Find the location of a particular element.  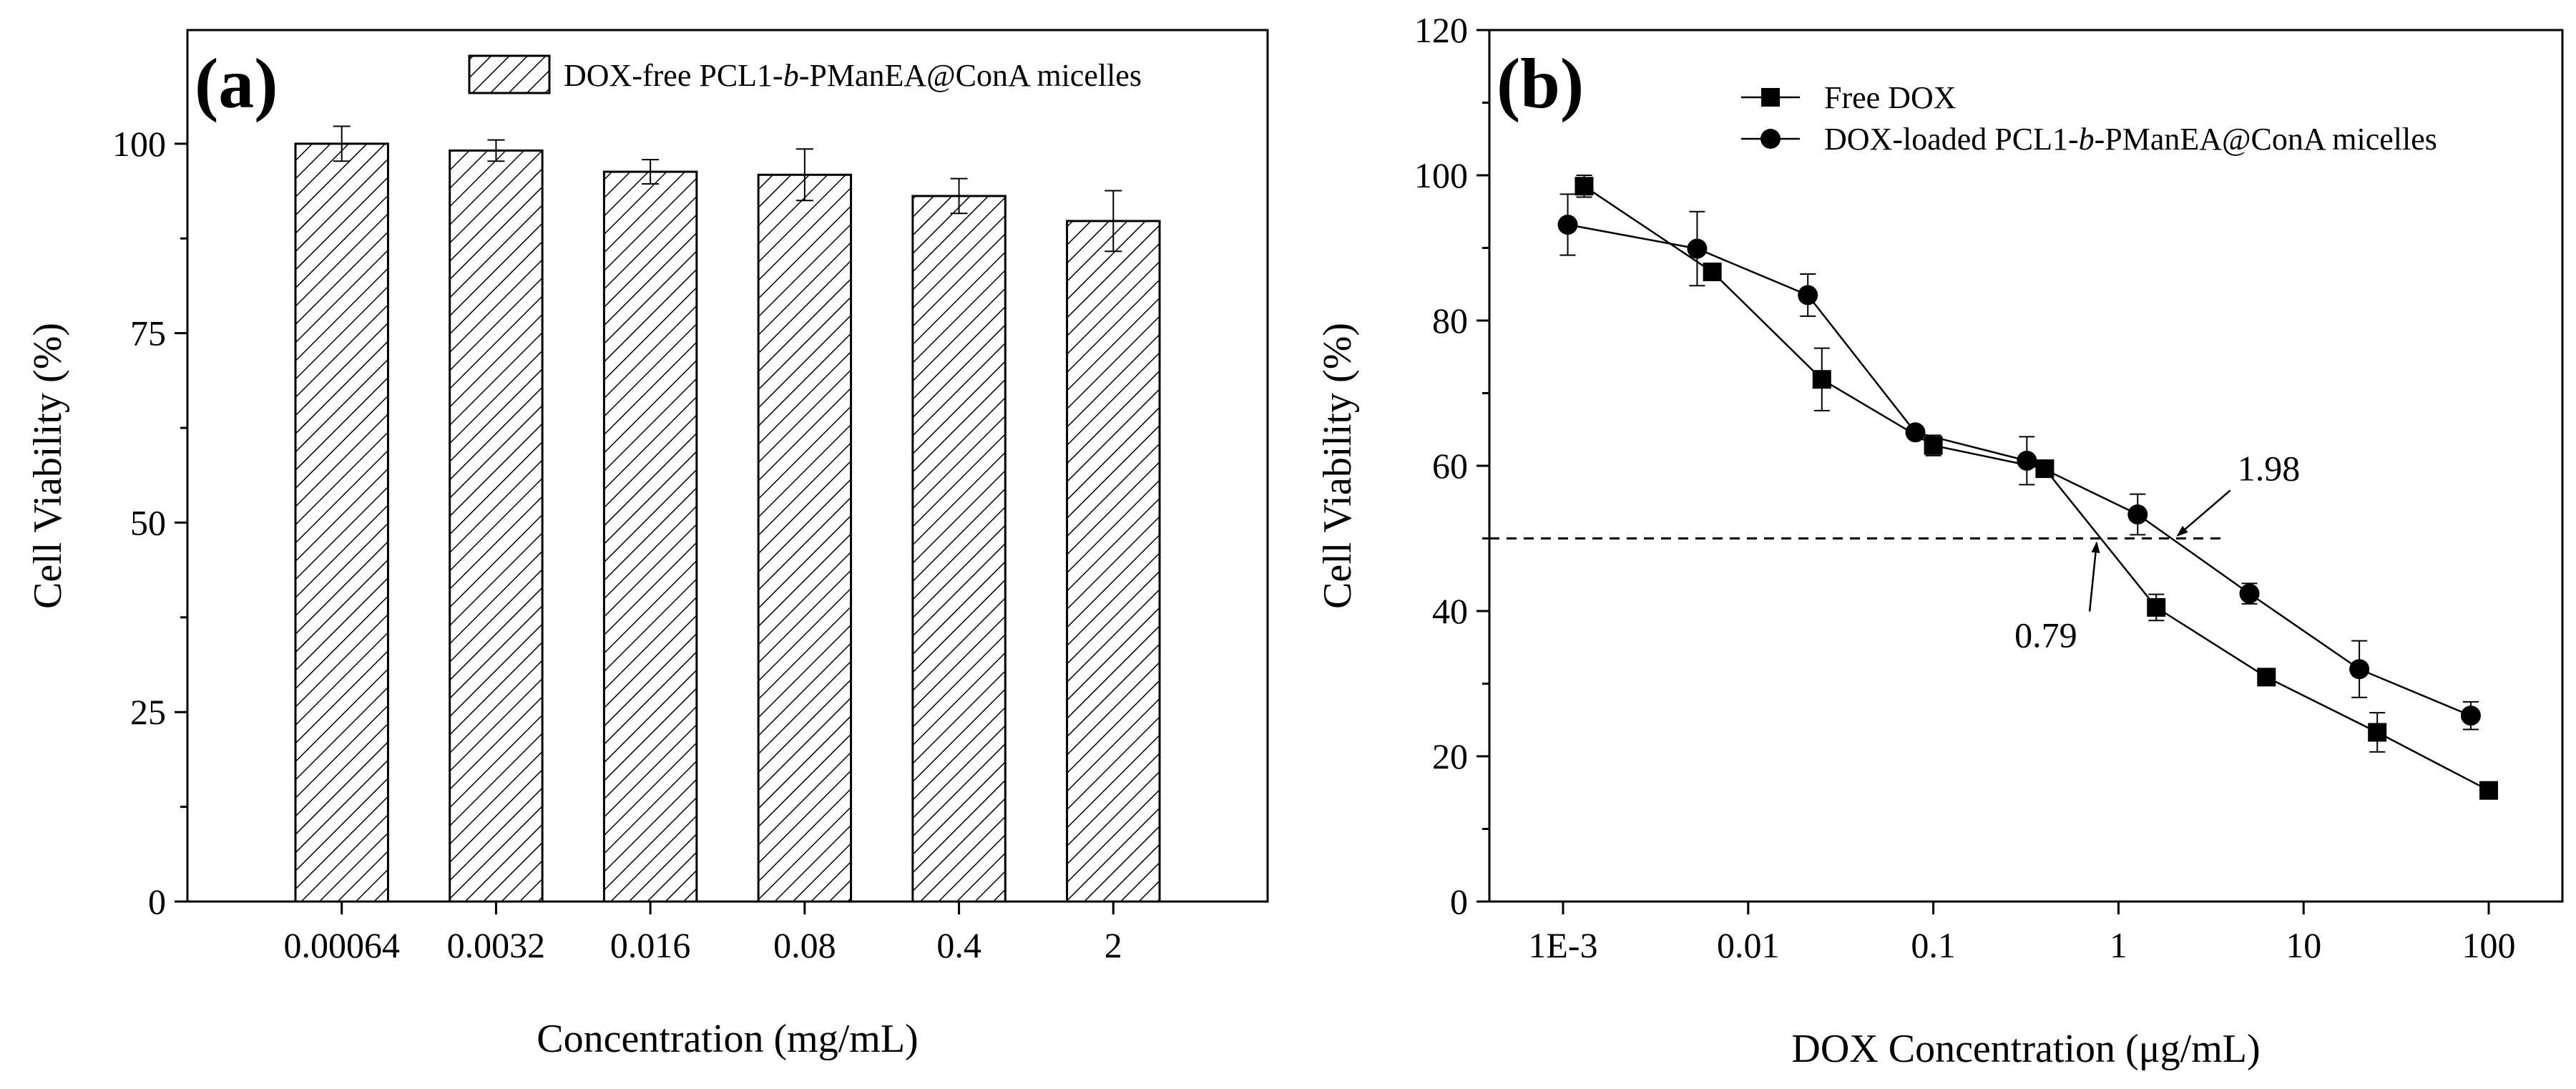

panel-a-y-axis-title: Cell Viability (%) is located at coordinates (48, 466).